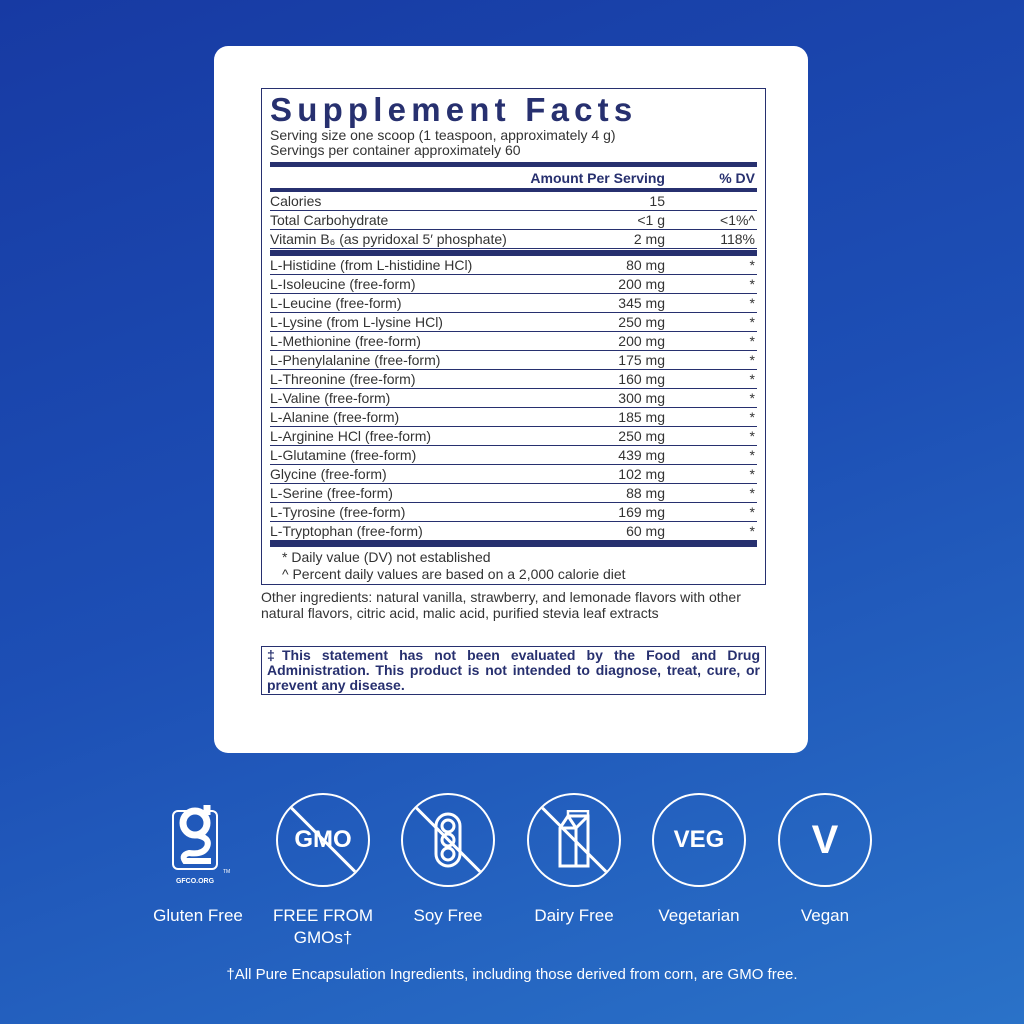  Describe the element at coordinates (336, 303) in the screenshot. I see `nutrient-name: L-Leucine (free-form)` at that location.